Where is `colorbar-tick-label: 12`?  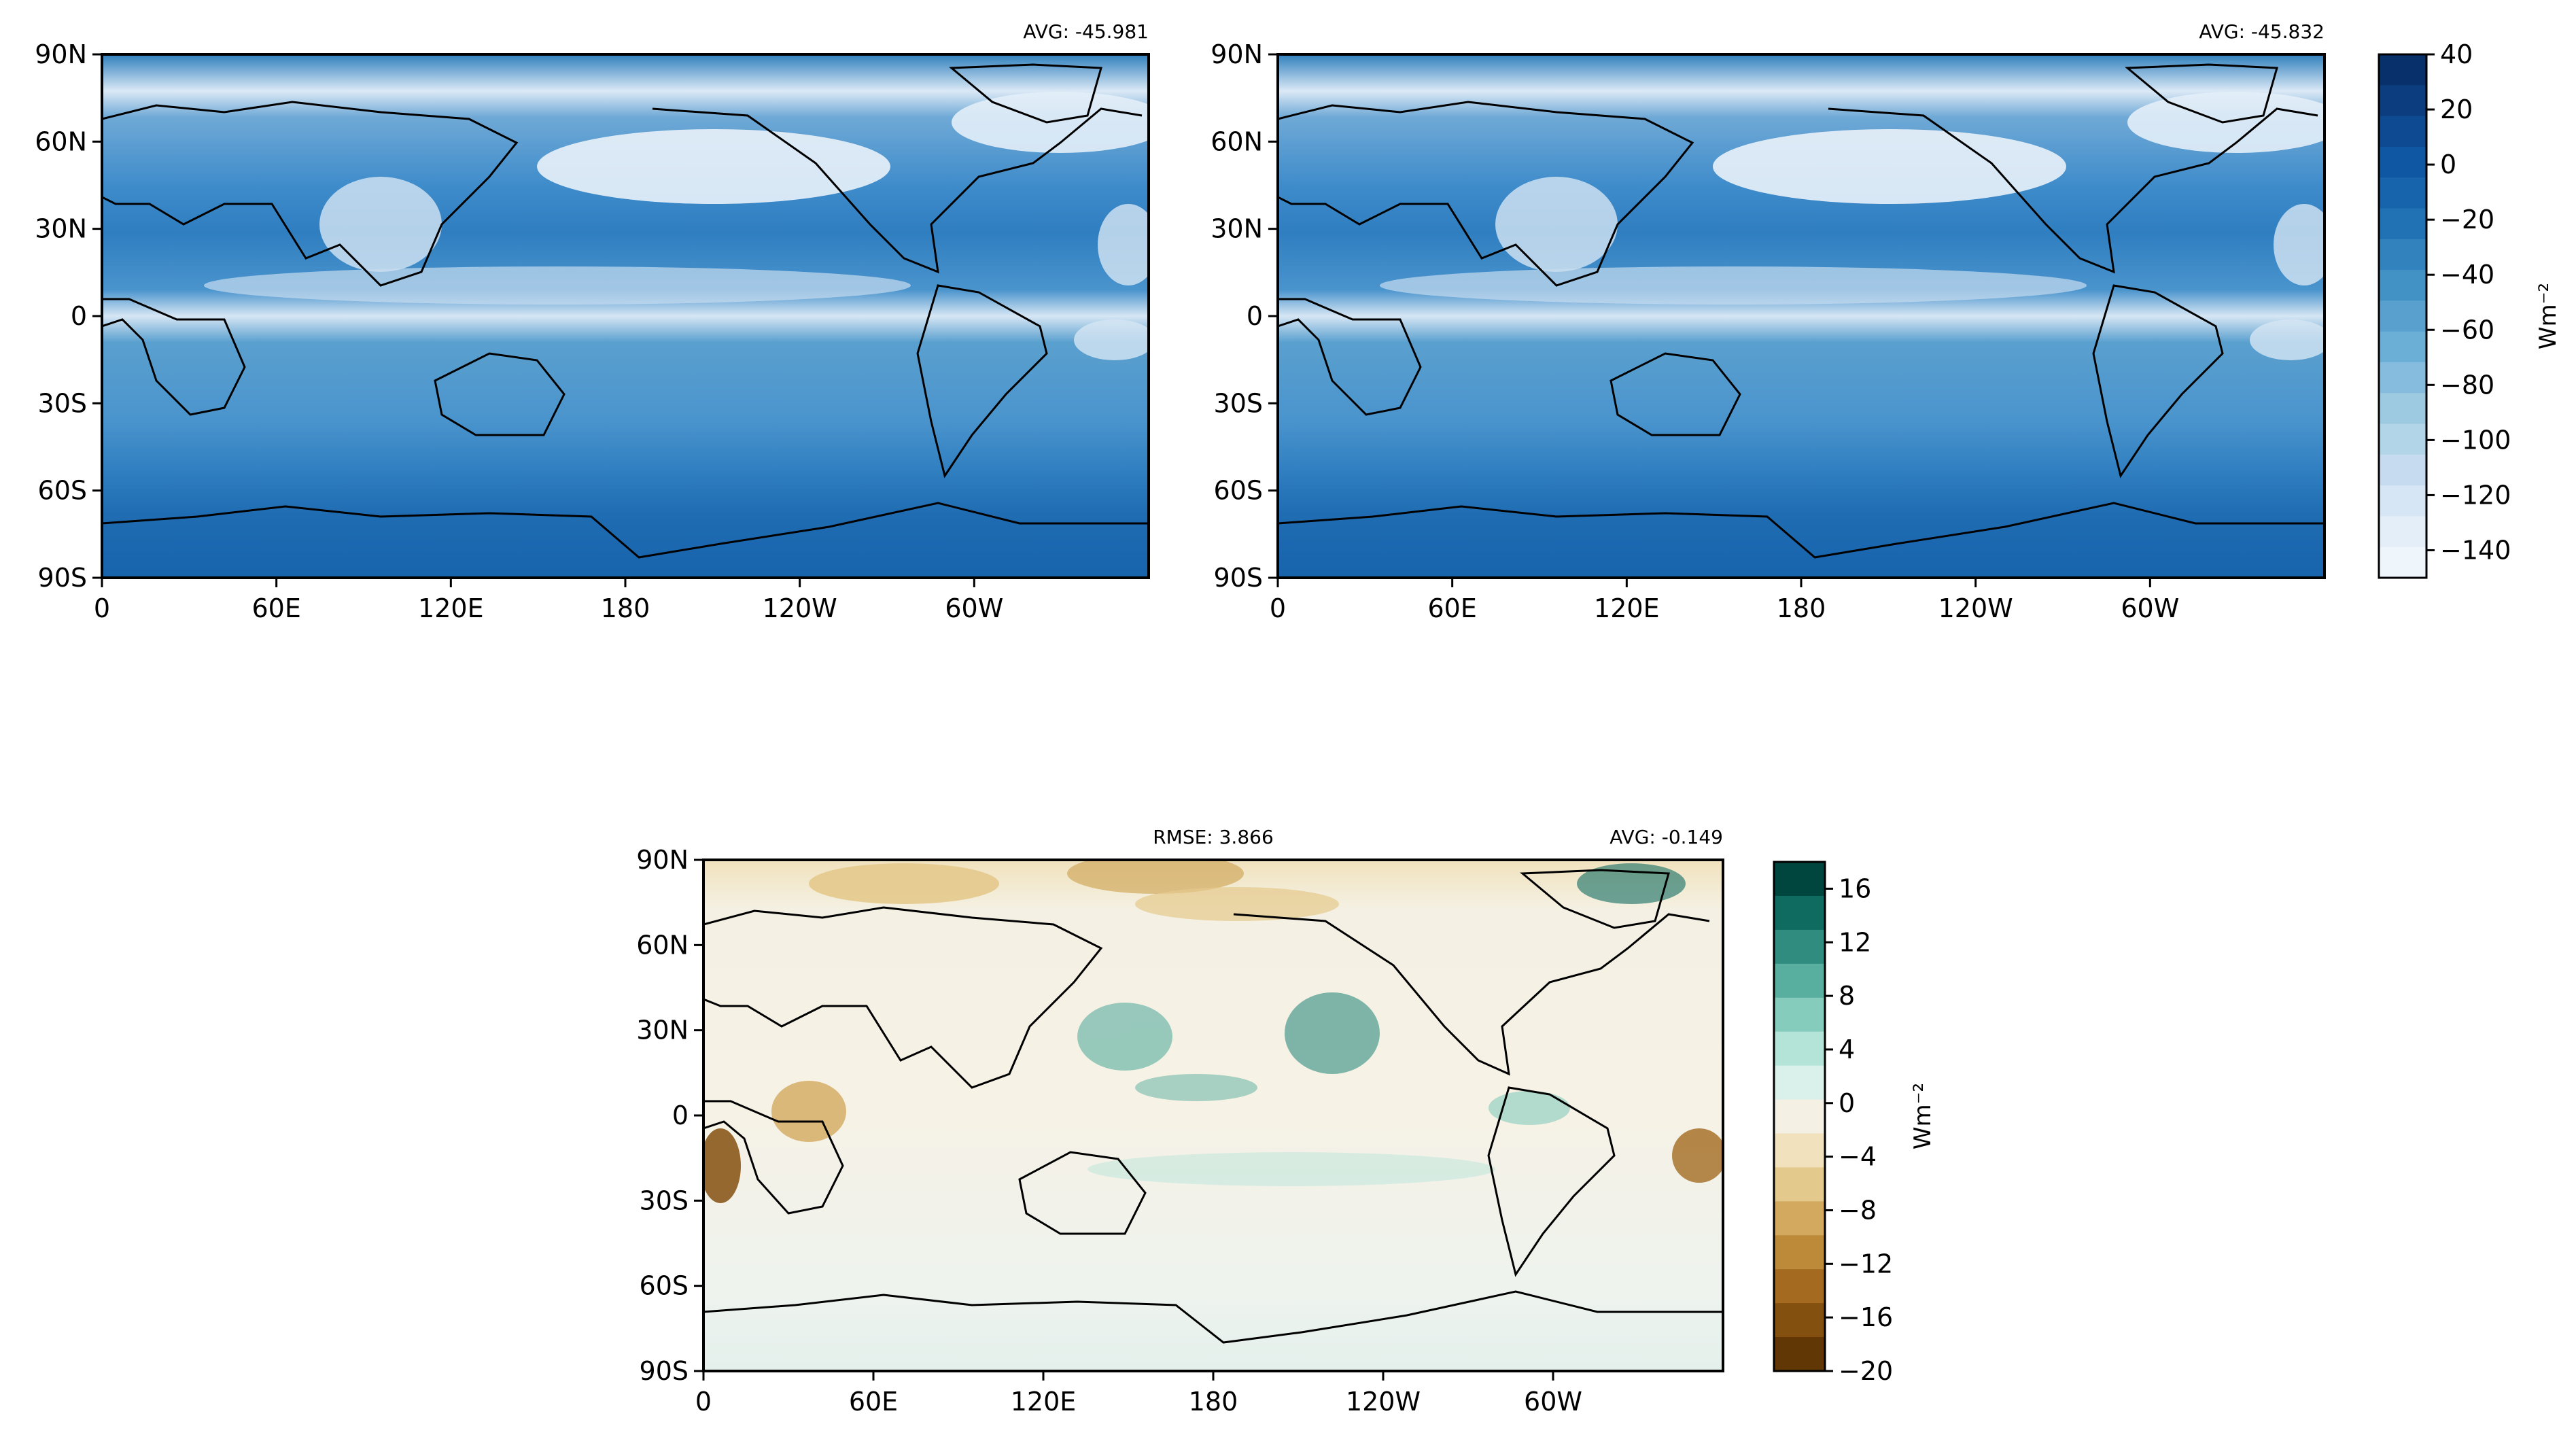
colorbar-tick-label: 12 is located at coordinates (1855, 942).